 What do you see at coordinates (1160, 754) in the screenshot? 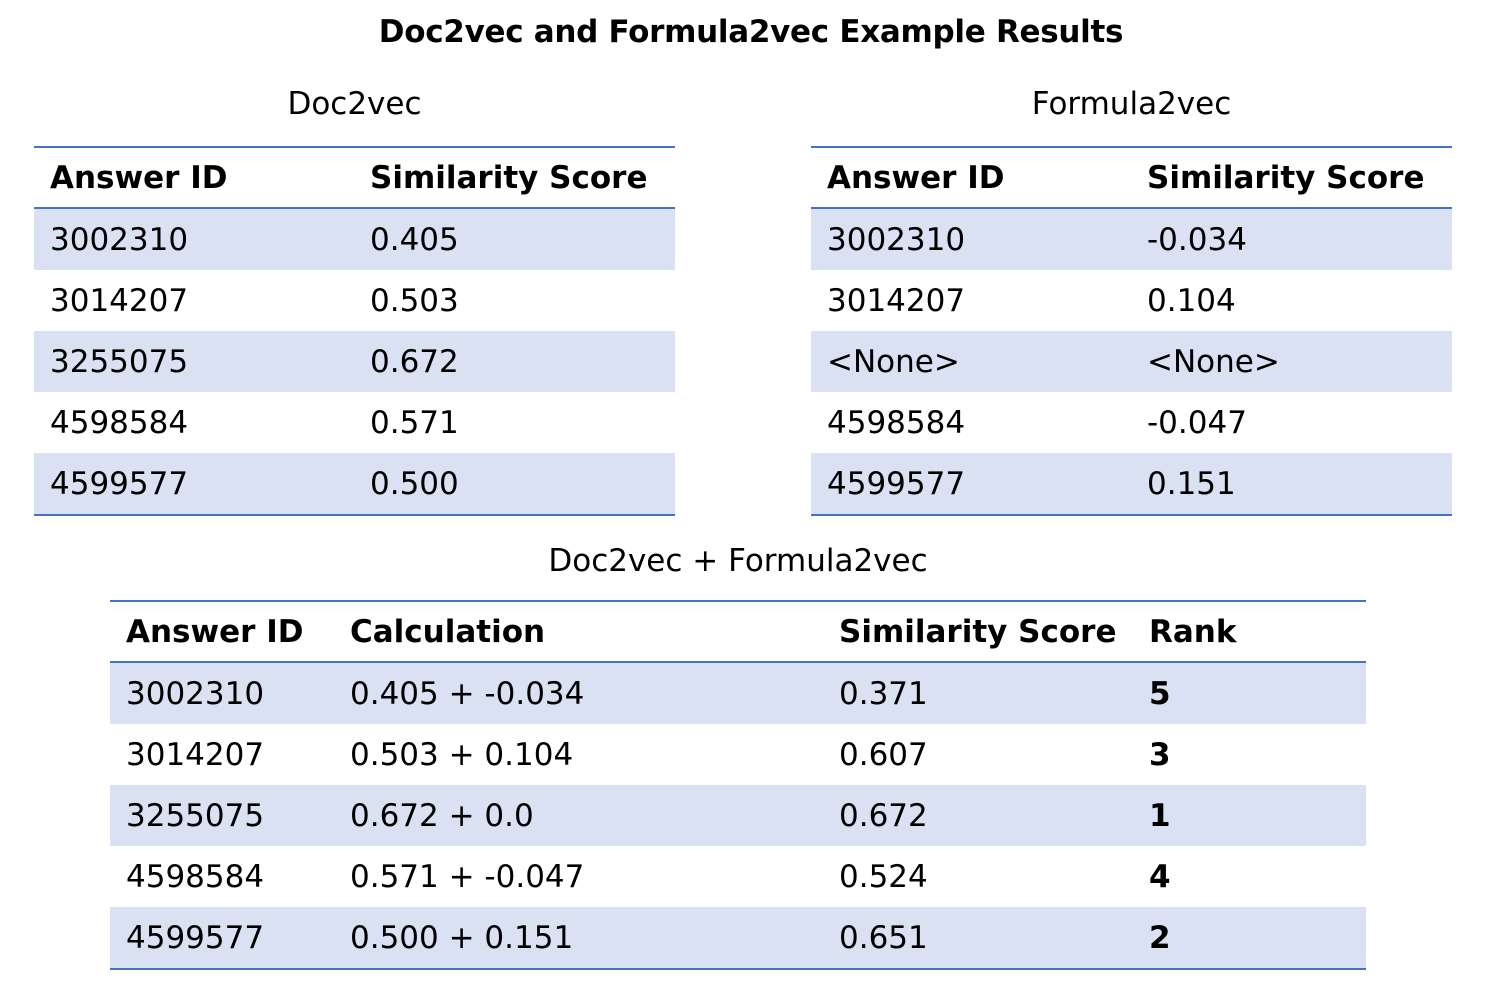
I see `rank-cell: 3` at bounding box center [1160, 754].